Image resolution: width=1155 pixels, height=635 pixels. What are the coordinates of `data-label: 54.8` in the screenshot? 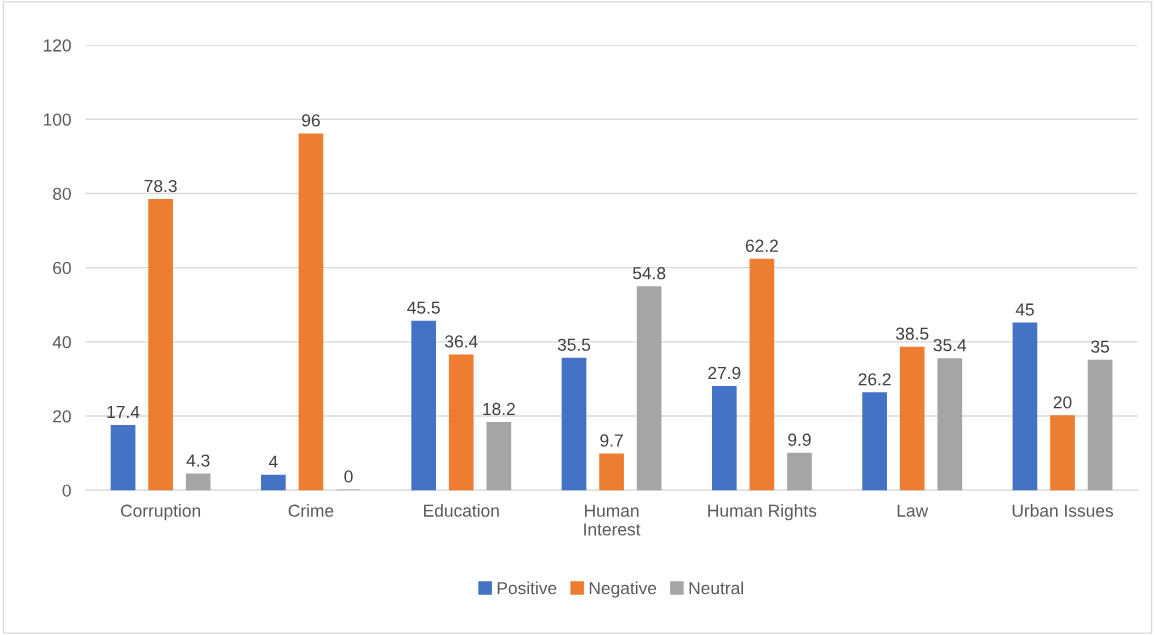 It's located at (649, 273).